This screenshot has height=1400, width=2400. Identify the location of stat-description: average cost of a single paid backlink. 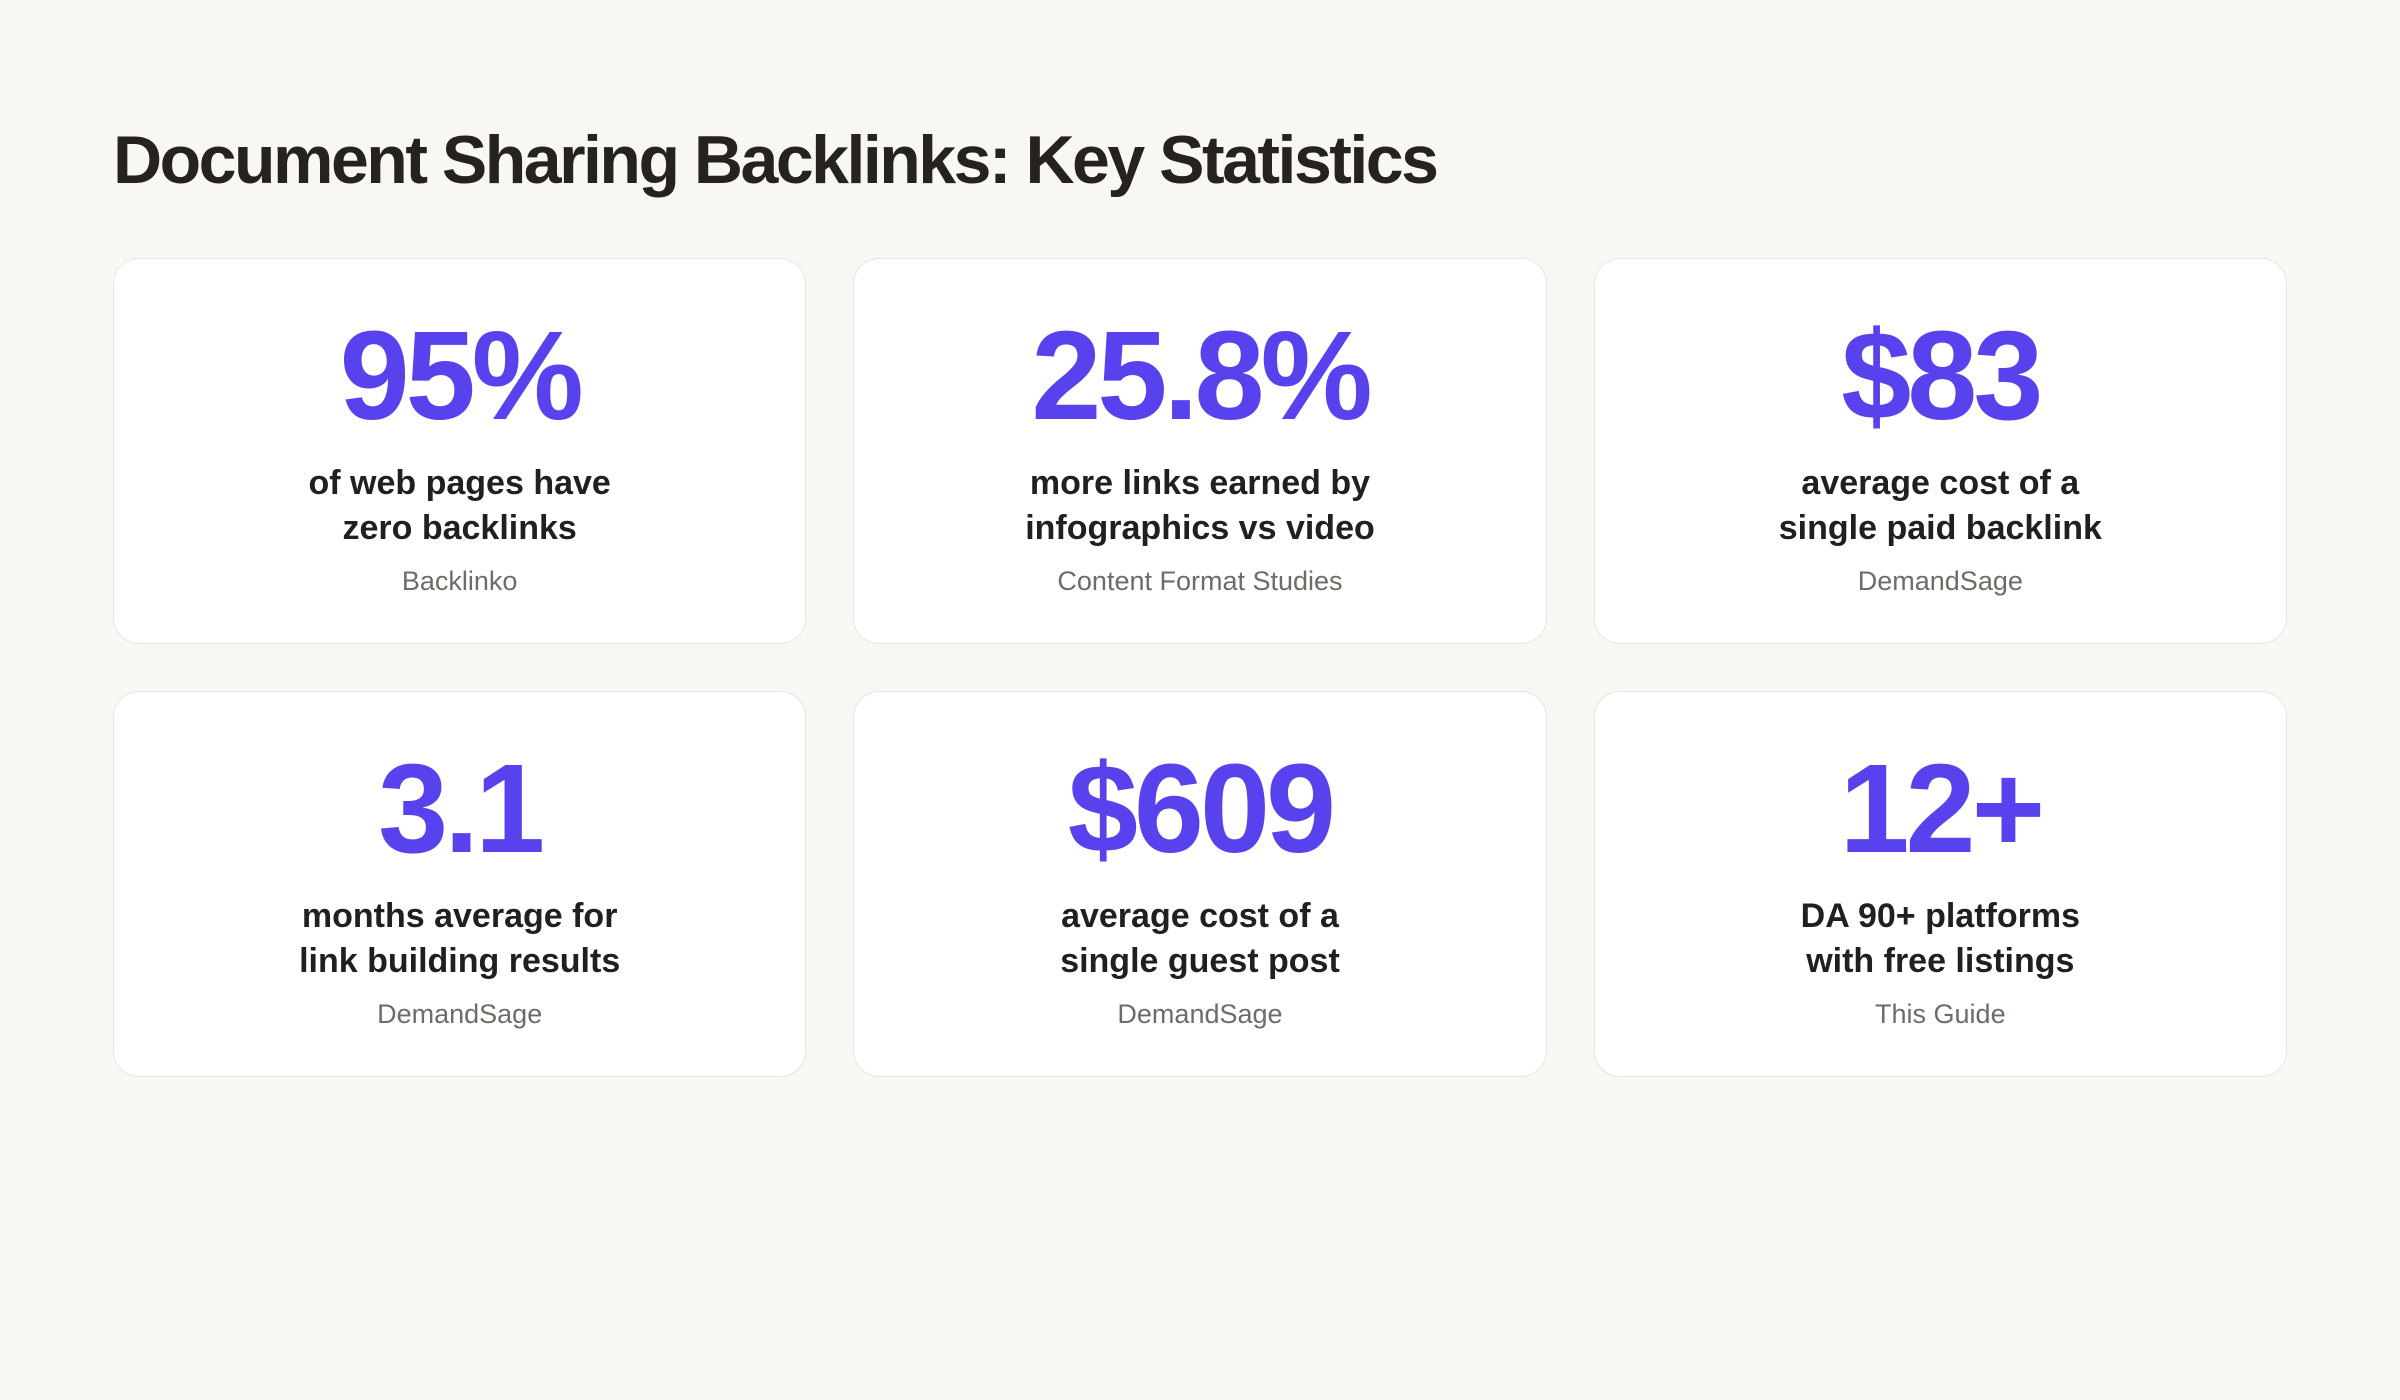
(1940, 505).